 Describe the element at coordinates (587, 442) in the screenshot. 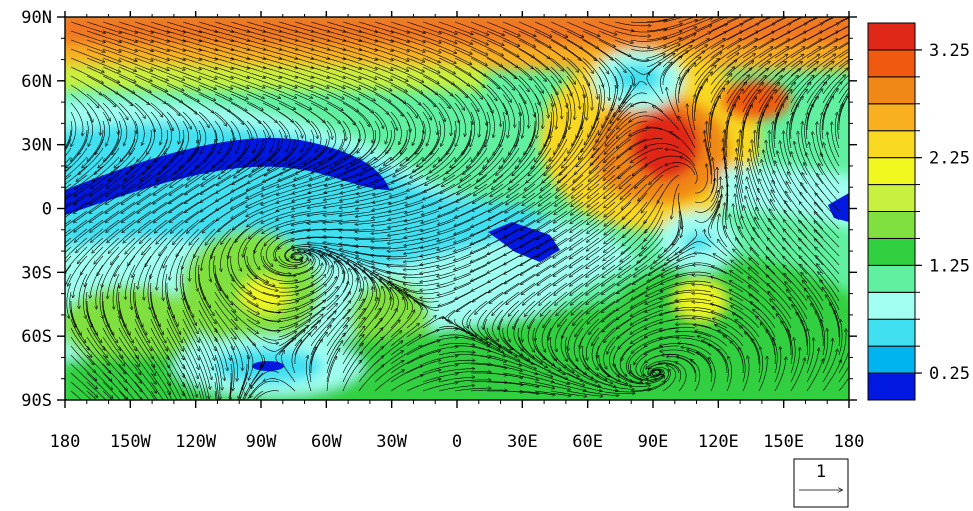

I see `lon-tick-label: 60E` at that location.